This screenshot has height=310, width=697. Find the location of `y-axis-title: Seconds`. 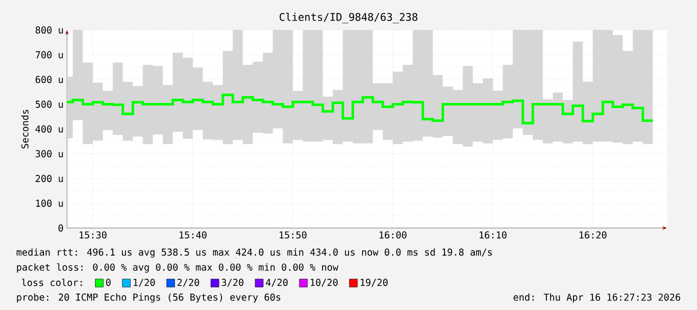

y-axis-title: Seconds is located at coordinates (25, 129).